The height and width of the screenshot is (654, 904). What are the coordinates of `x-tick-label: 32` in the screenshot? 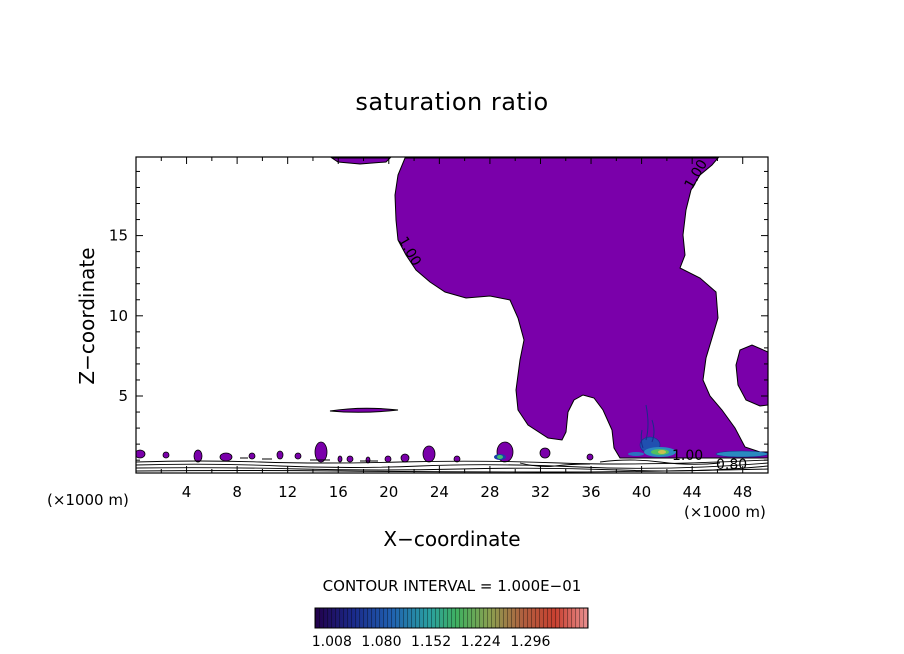 It's located at (540, 492).